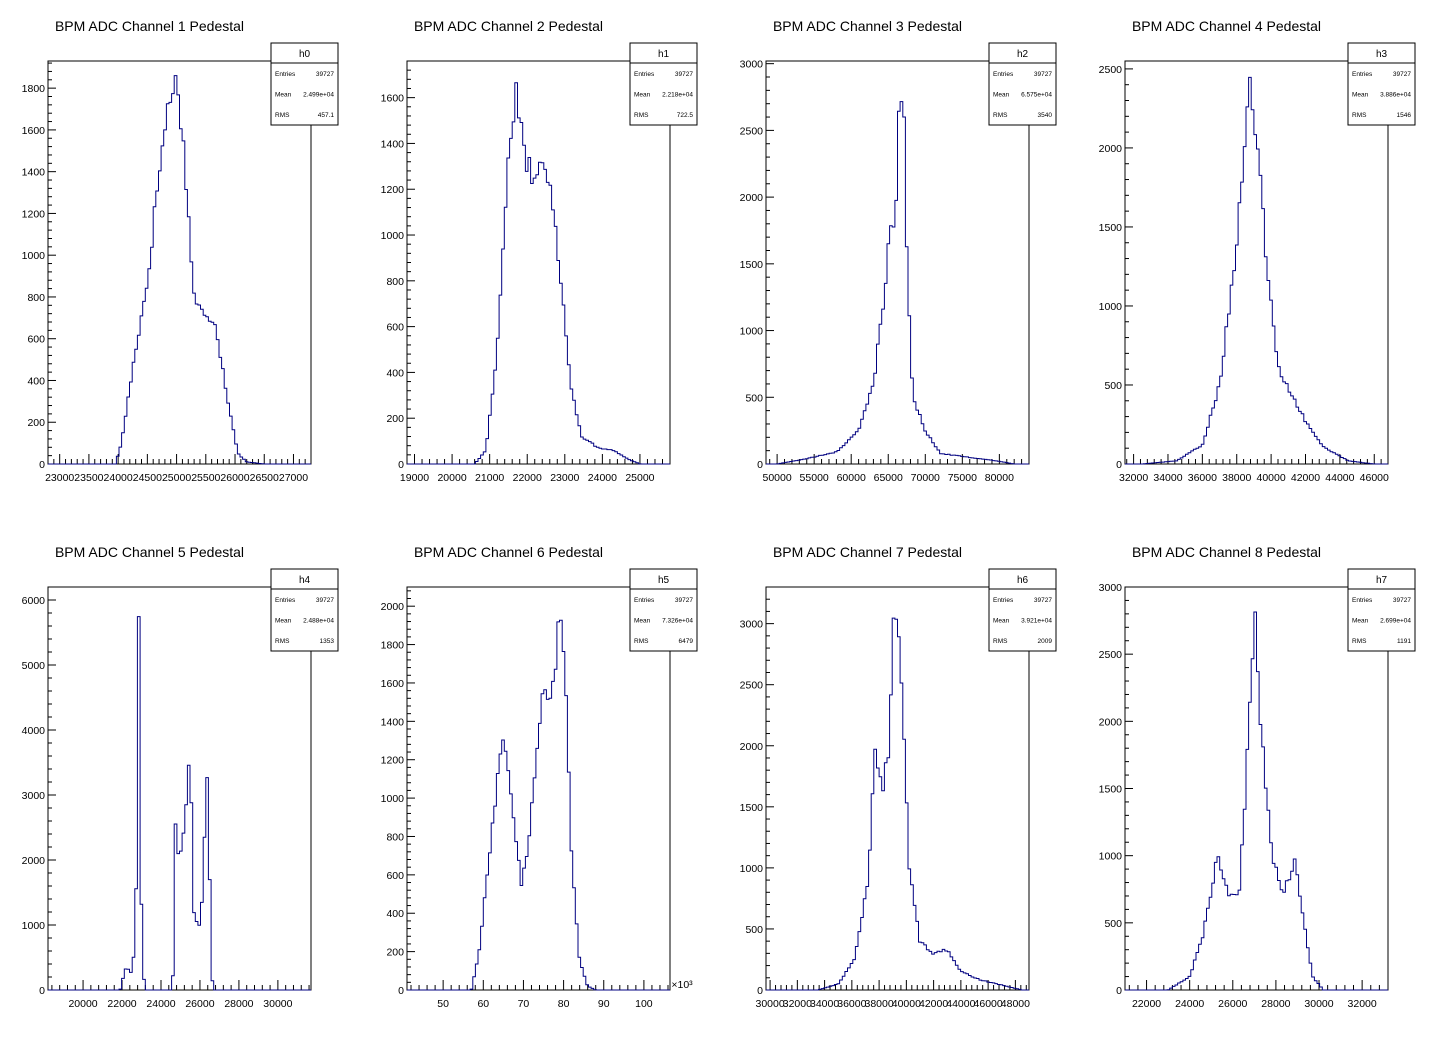 This screenshot has height=1052, width=1436. I want to click on panel-title: BPM ADC Channel 7 Pedestal, so click(867, 552).